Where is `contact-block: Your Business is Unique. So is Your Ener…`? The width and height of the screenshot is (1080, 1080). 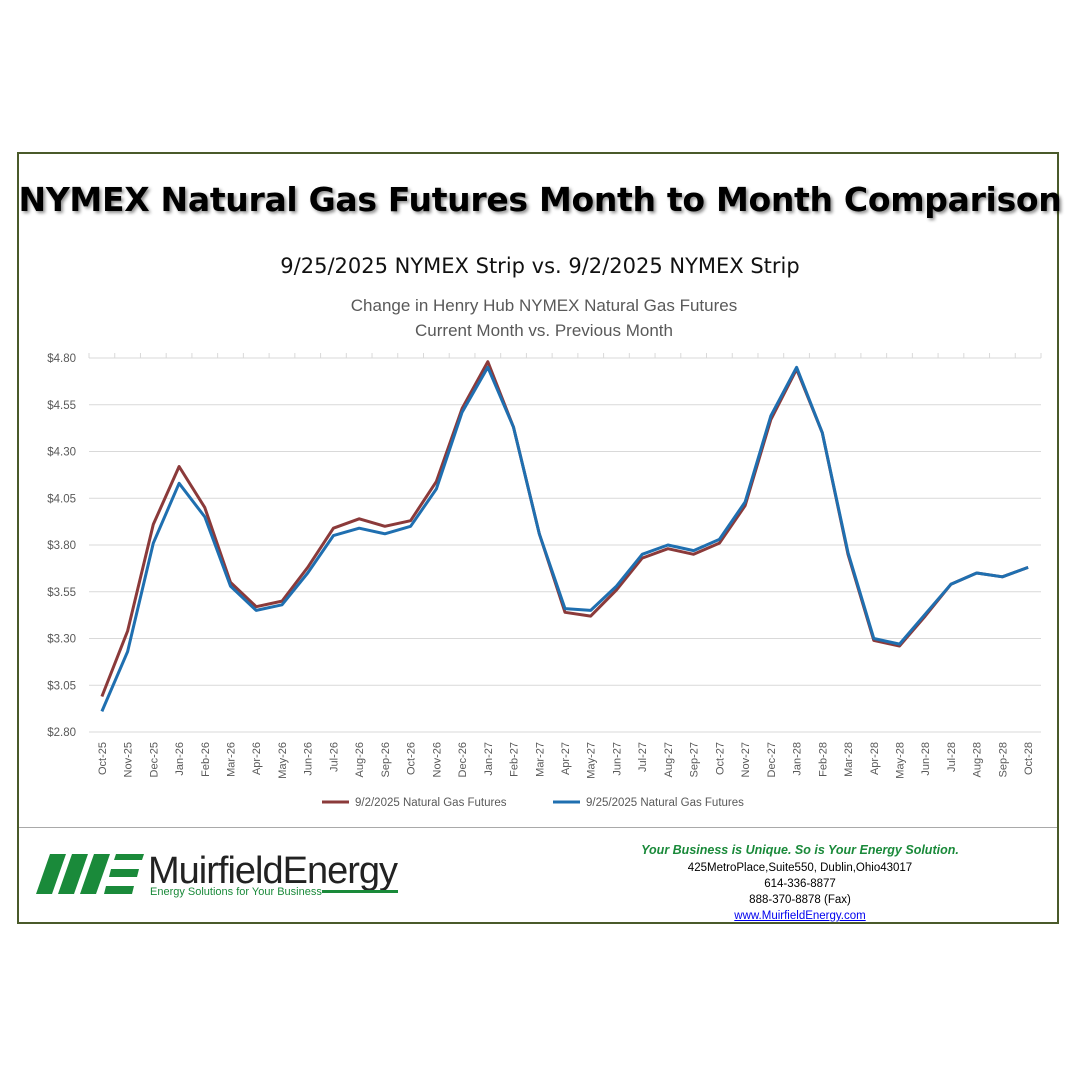
contact-block: Your Business is Unique. So is Your Ener… is located at coordinates (800, 883).